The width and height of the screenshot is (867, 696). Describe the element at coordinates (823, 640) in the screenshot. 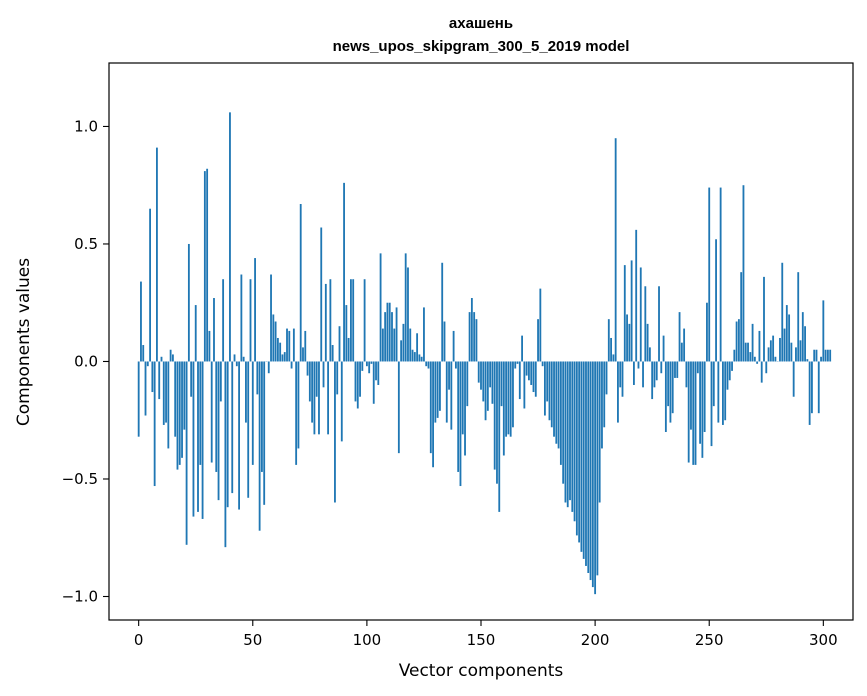

I see `x-tick-label: 300` at that location.